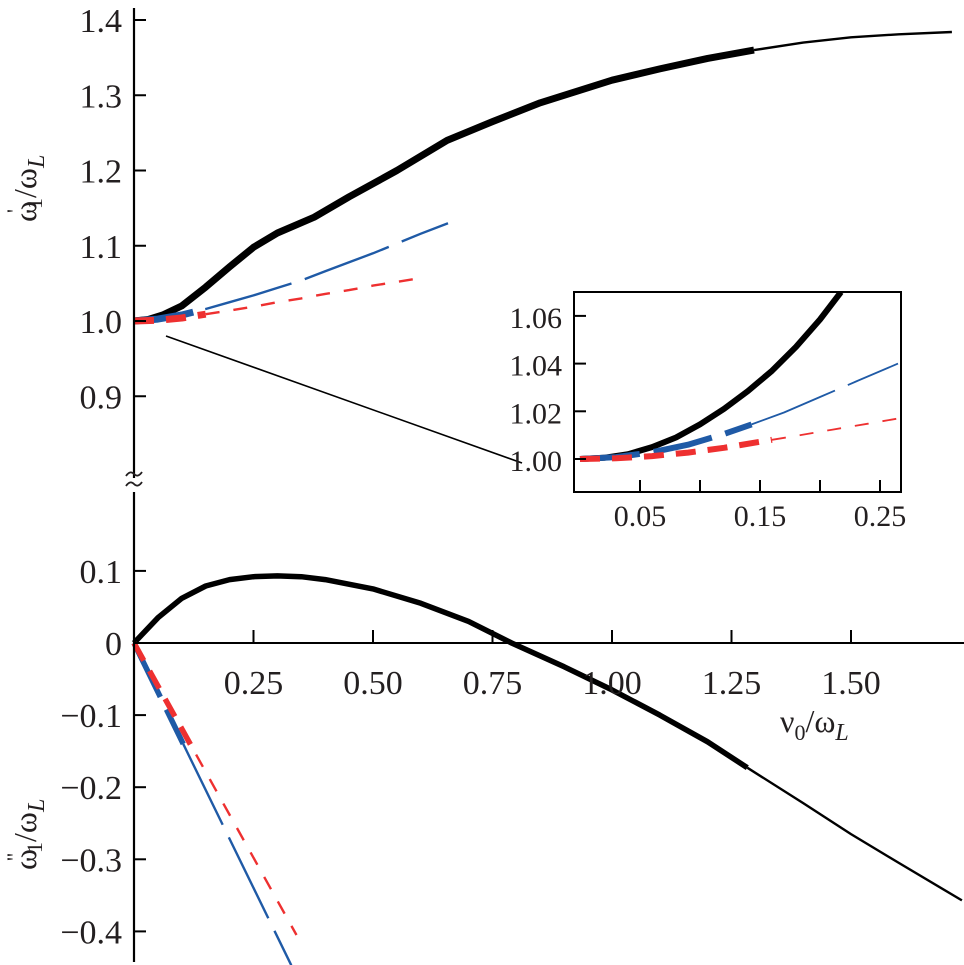 This screenshot has height=965, width=964. I want to click on lower-xtick-label: 1.00, so click(612, 683).